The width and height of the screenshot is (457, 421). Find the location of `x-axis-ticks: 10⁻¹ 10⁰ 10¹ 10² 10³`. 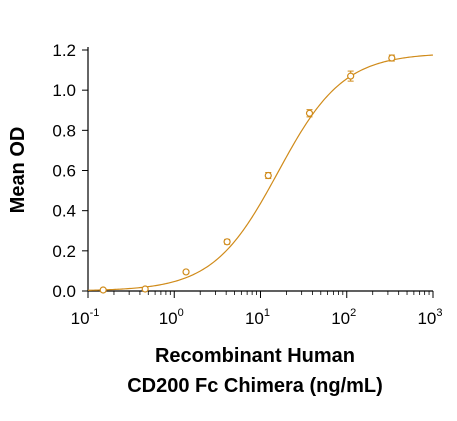

x-axis-ticks: 10⁻¹ 10⁰ 10¹ 10² 10³ is located at coordinates (257, 309).